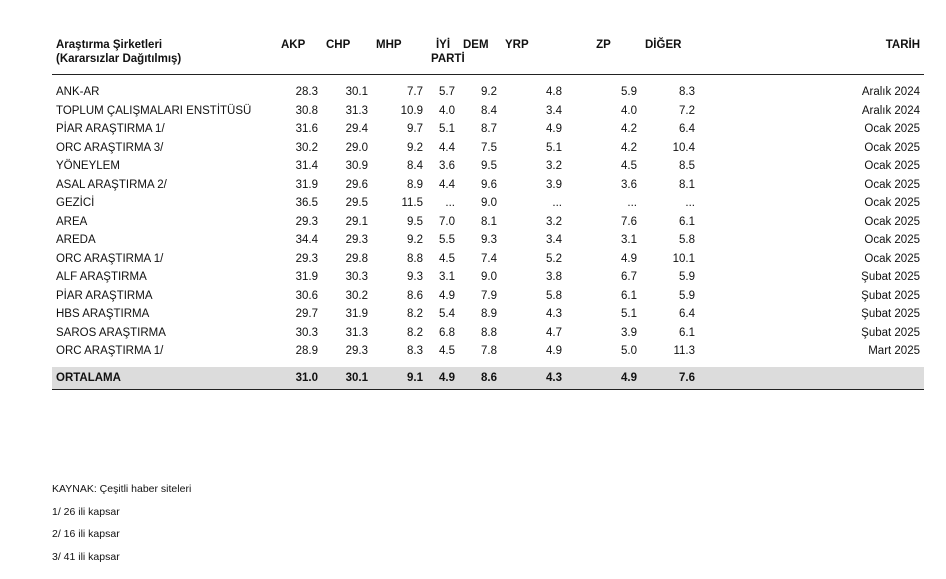 The width and height of the screenshot is (946, 579). What do you see at coordinates (415, 258) in the screenshot?
I see `cell-mhp: 8.8` at bounding box center [415, 258].